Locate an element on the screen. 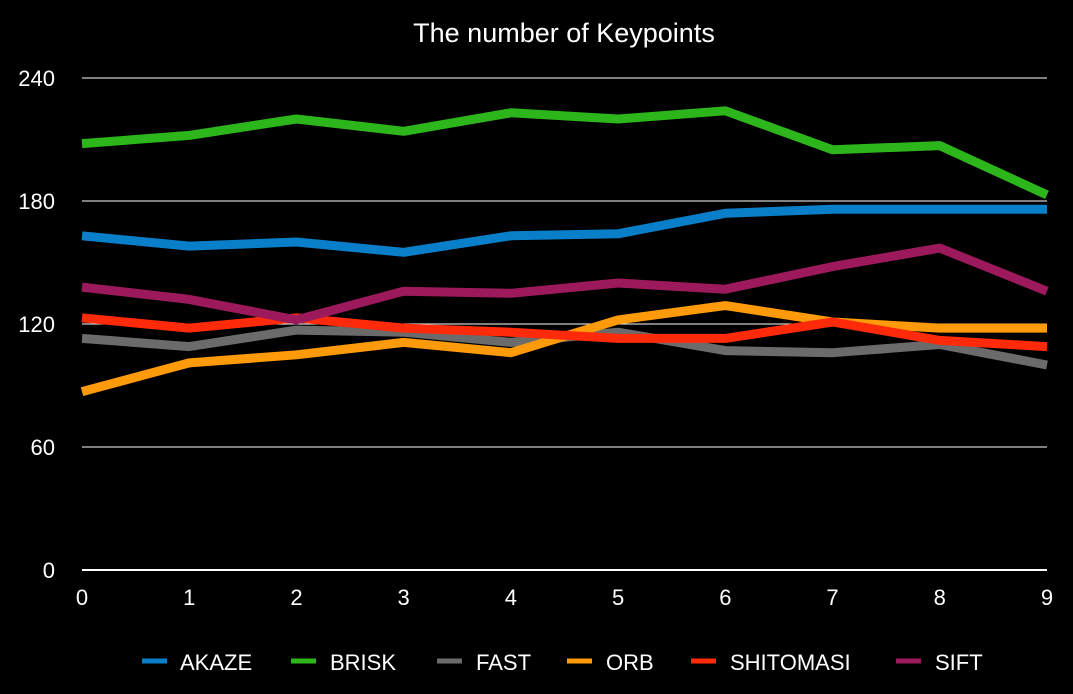 The width and height of the screenshot is (1073, 694). series-line-akaze is located at coordinates (564, 230).